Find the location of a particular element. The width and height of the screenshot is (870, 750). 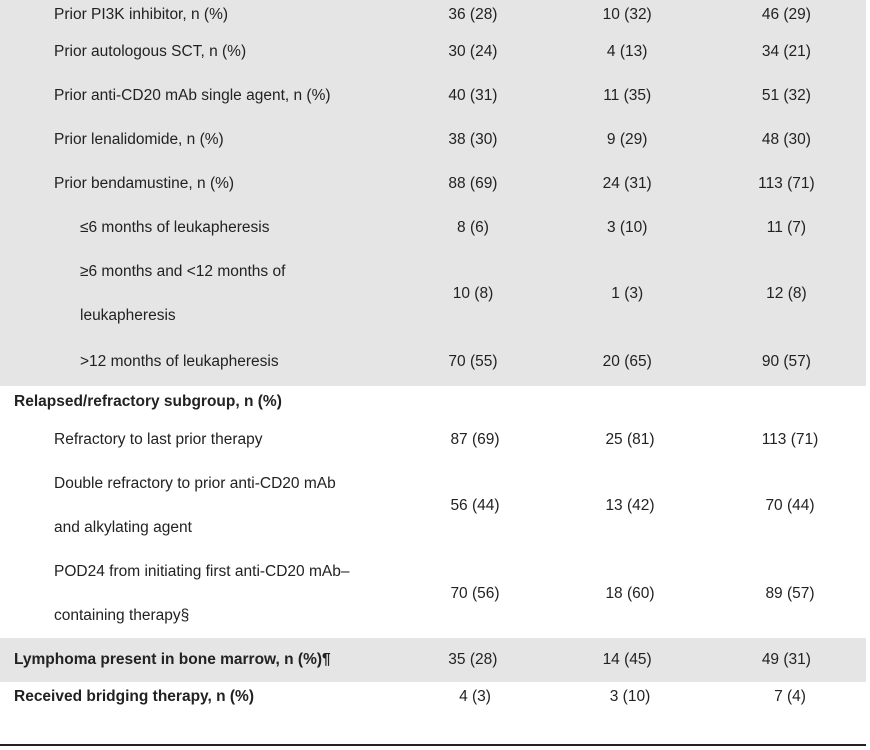

cell-col1: 38 (30) is located at coordinates (473, 139).